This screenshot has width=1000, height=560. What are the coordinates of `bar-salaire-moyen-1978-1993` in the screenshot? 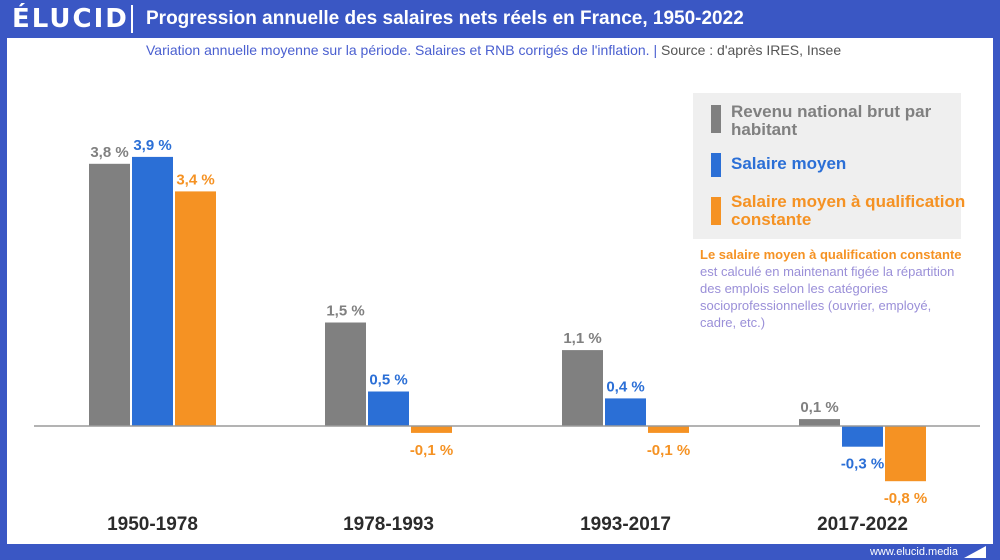 It's located at (388, 408).